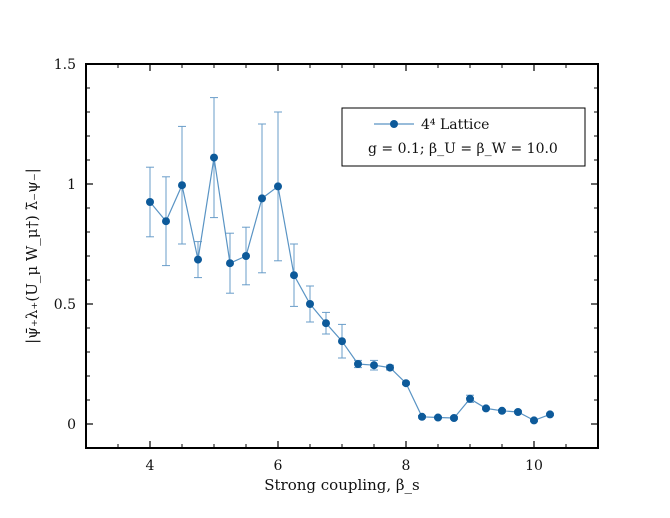 The width and height of the screenshot is (670, 518). I want to click on y-tick-label: 0.5, so click(65, 305).